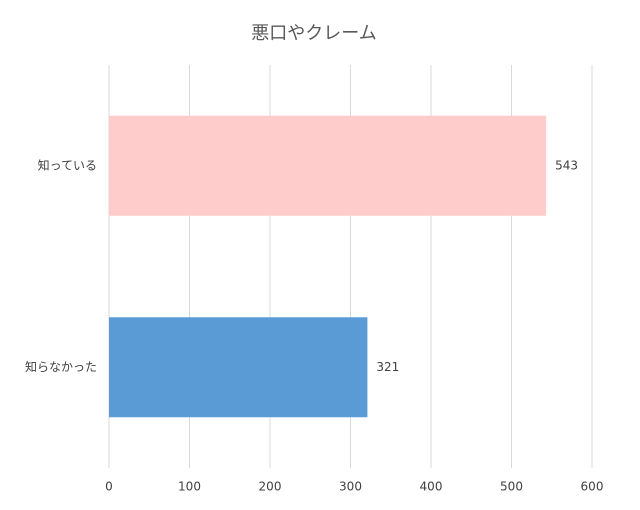 The height and width of the screenshot is (510, 640). What do you see at coordinates (109, 487) in the screenshot?
I see `x-tick-label: 0` at bounding box center [109, 487].